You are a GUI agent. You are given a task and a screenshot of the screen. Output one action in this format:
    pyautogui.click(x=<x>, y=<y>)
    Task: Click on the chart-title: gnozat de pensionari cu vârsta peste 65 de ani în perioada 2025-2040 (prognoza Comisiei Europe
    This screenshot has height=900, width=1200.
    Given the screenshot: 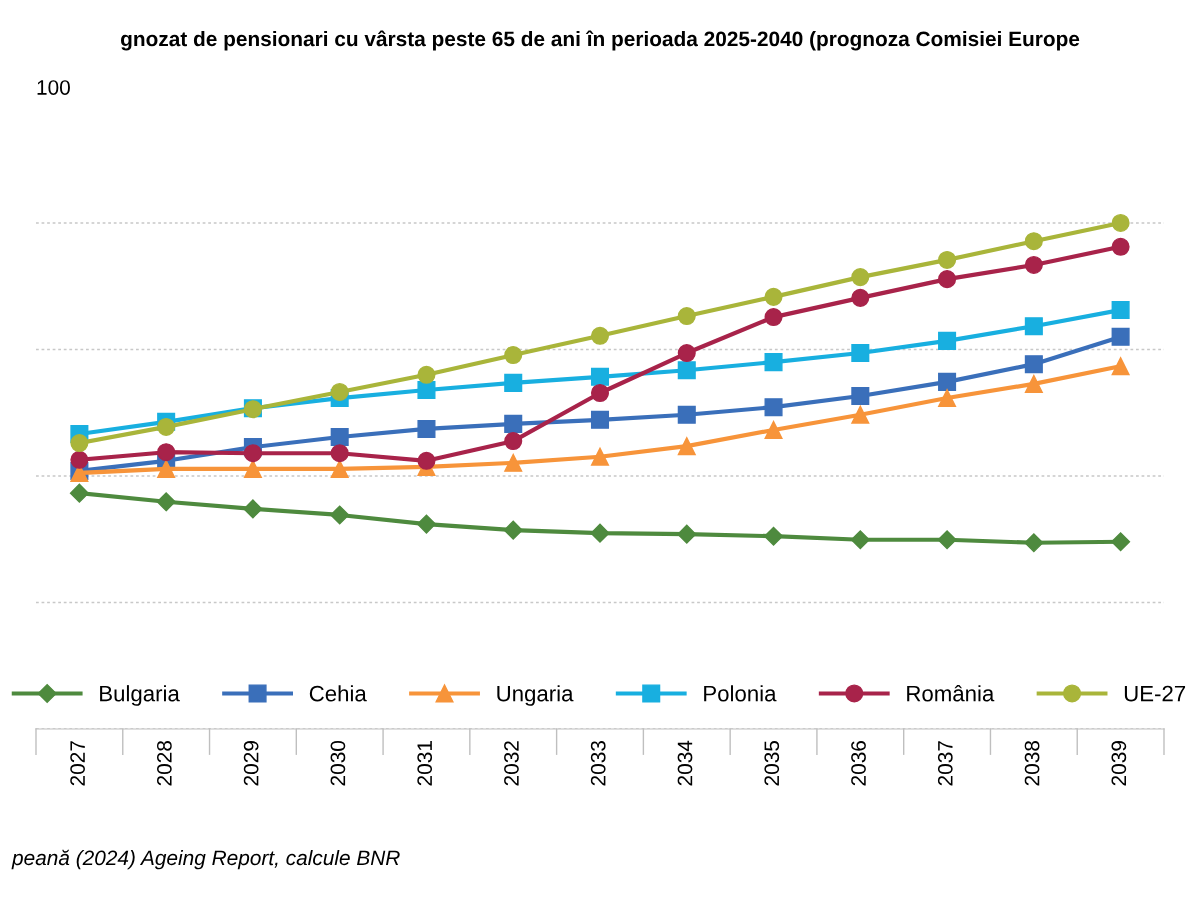 What is the action you would take?
    pyautogui.click(x=600, y=40)
    